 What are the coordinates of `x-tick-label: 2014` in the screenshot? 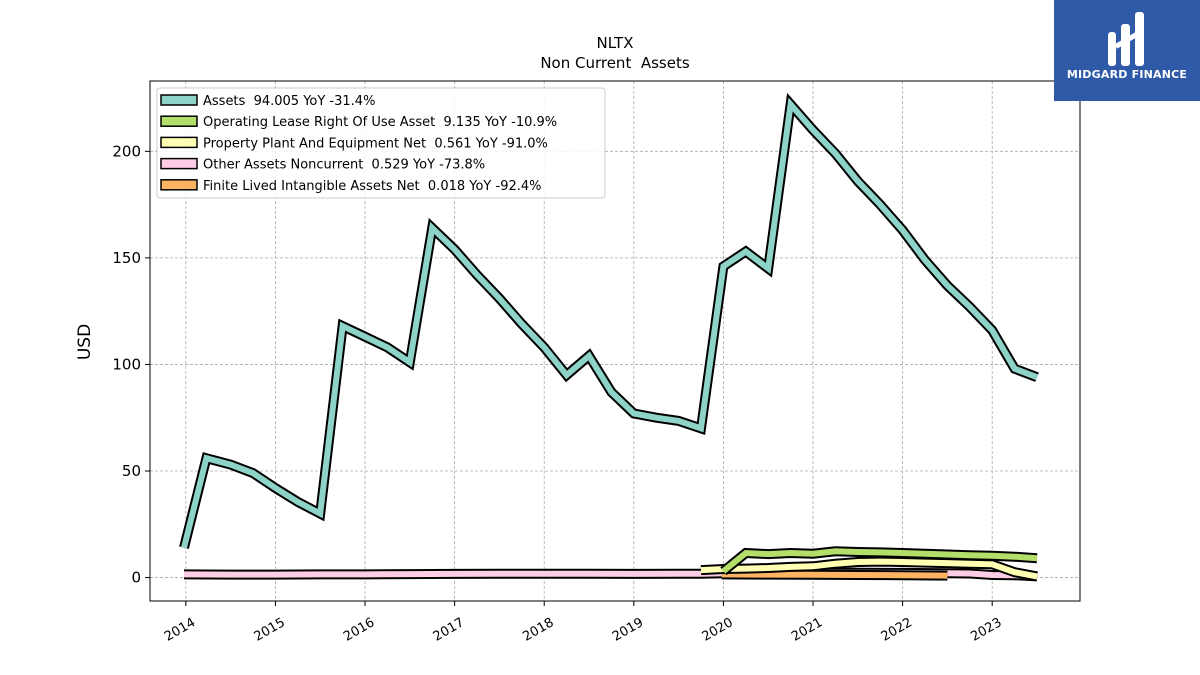 It's located at (180, 630).